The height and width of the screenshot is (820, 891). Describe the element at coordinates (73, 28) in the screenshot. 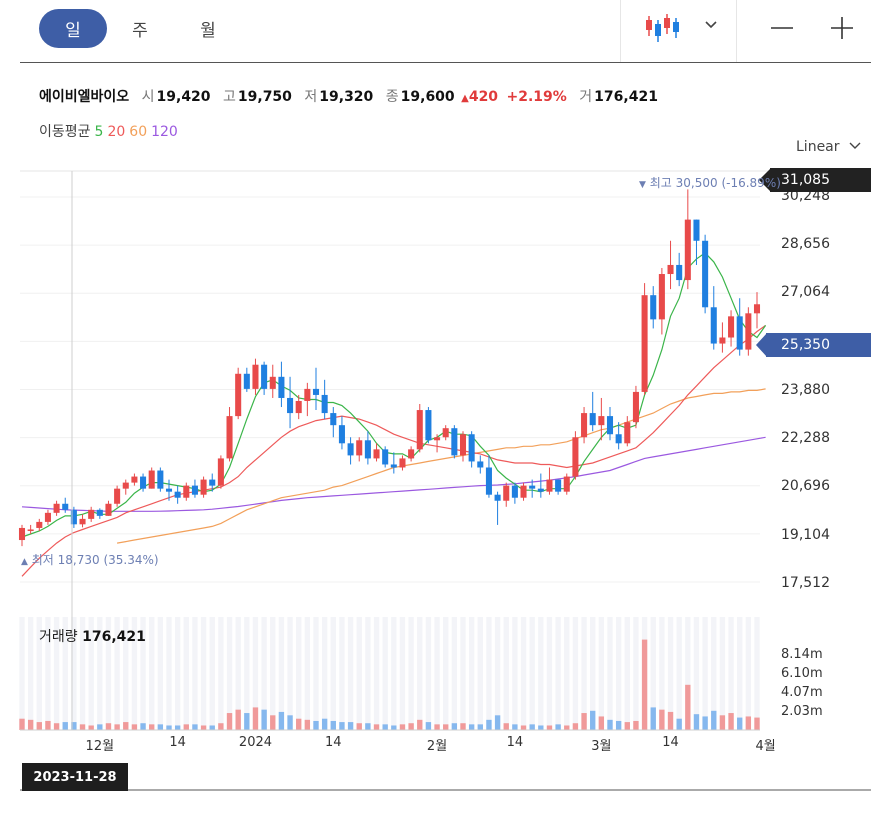

I see `tab-day: 일` at that location.